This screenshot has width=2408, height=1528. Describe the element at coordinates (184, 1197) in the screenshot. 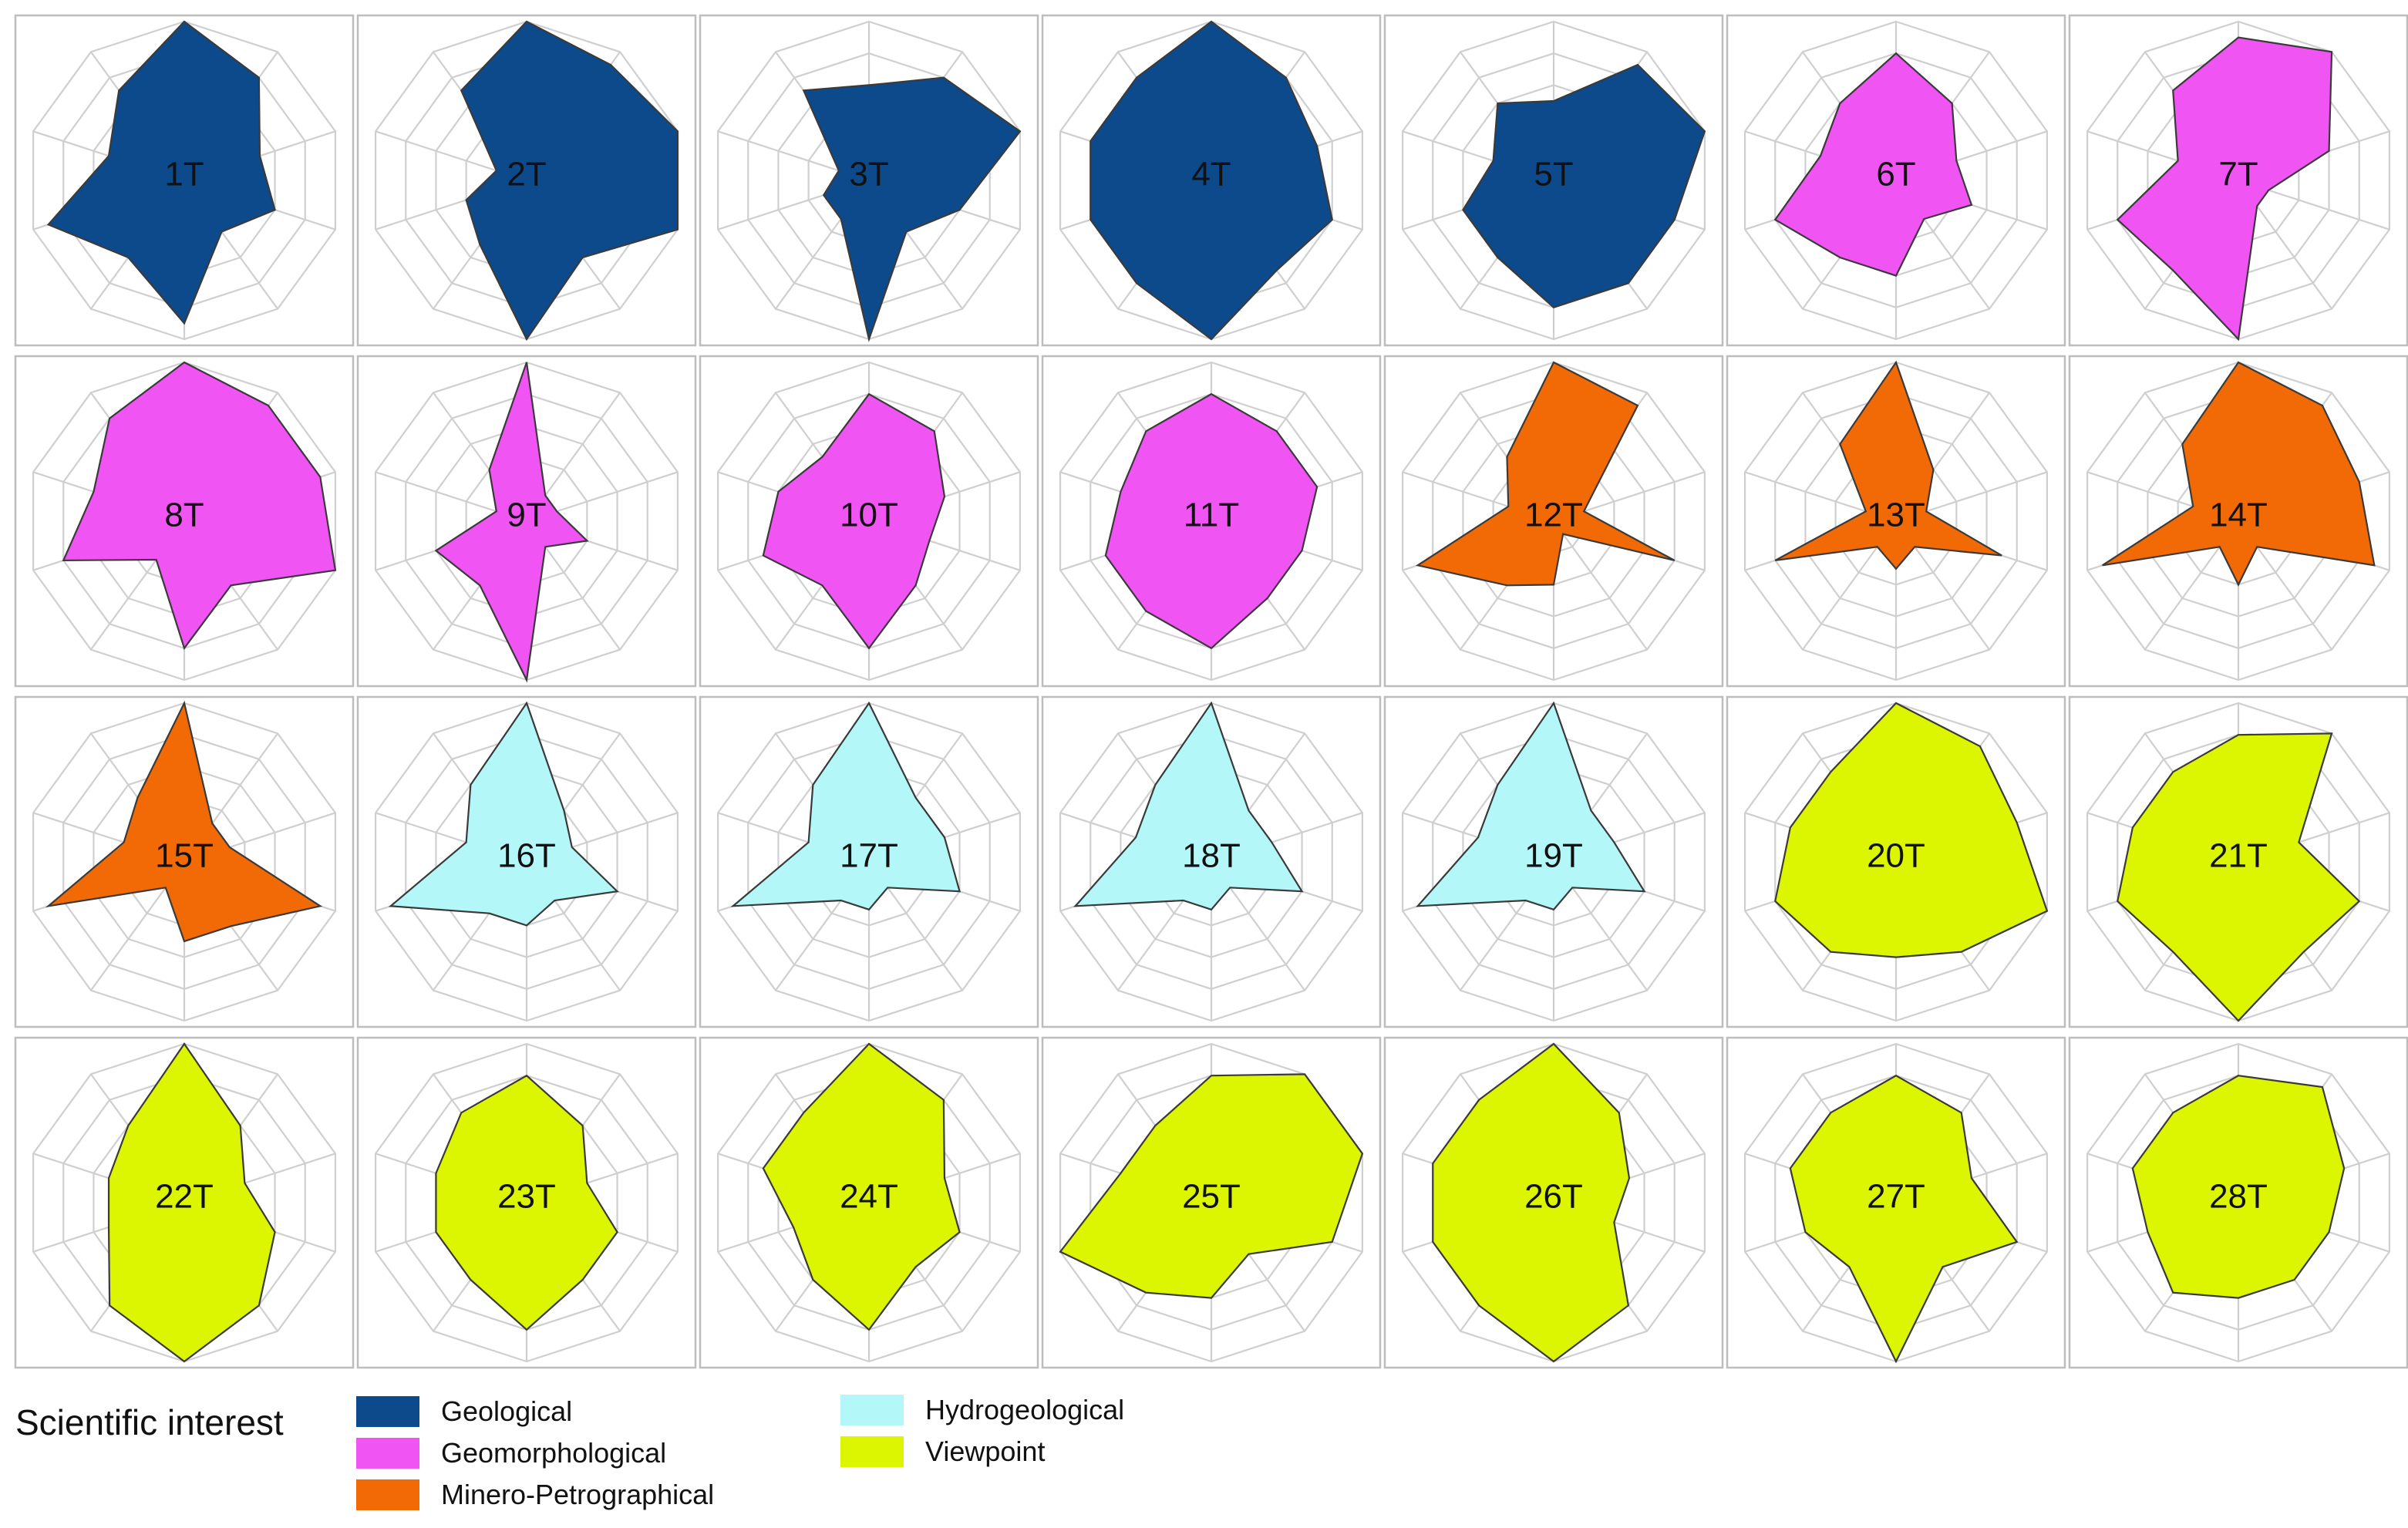

I see `site-label: 22T` at that location.